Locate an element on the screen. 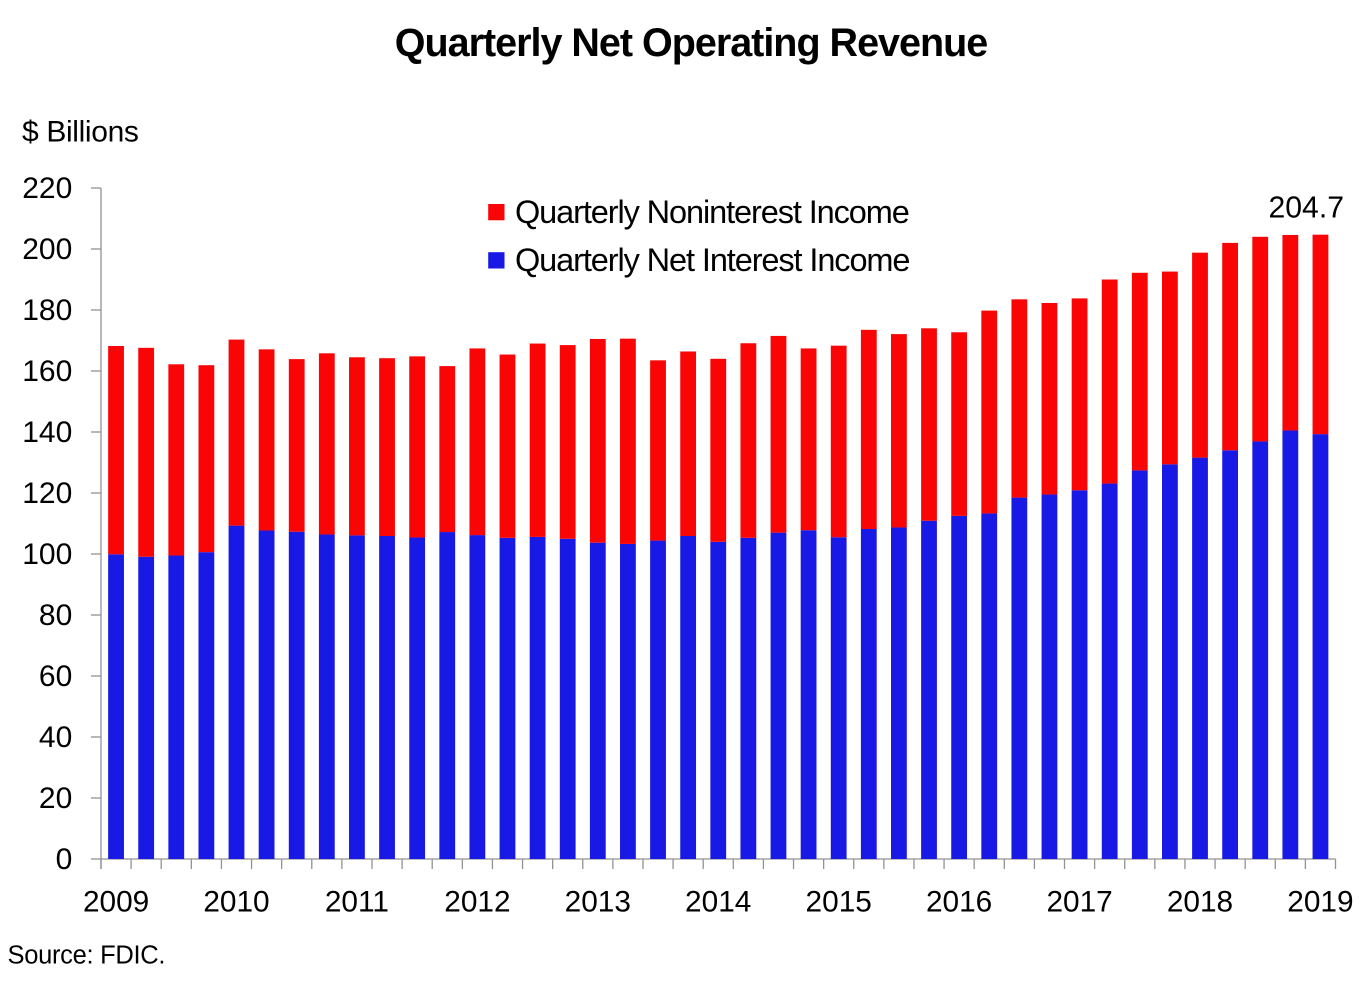 This screenshot has height=990, width=1364. svg-text: 140 is located at coordinates (47, 432).